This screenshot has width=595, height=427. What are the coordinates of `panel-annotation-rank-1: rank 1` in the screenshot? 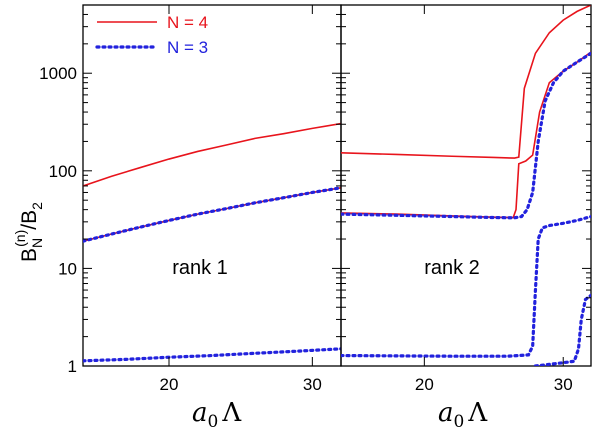 It's located at (200, 268).